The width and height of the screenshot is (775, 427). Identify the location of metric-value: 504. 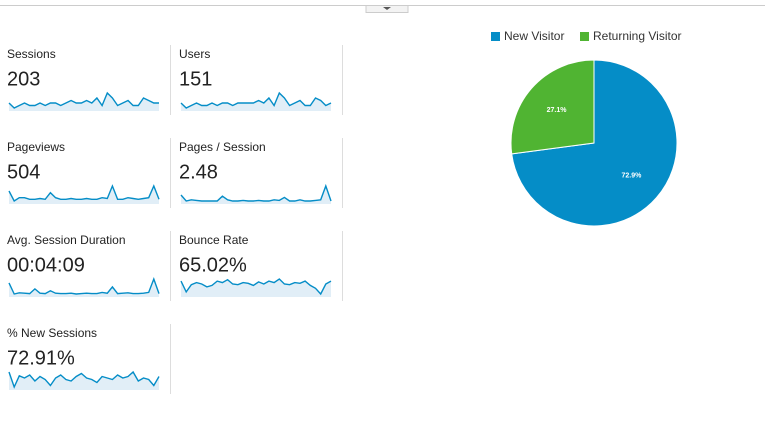
(23, 172).